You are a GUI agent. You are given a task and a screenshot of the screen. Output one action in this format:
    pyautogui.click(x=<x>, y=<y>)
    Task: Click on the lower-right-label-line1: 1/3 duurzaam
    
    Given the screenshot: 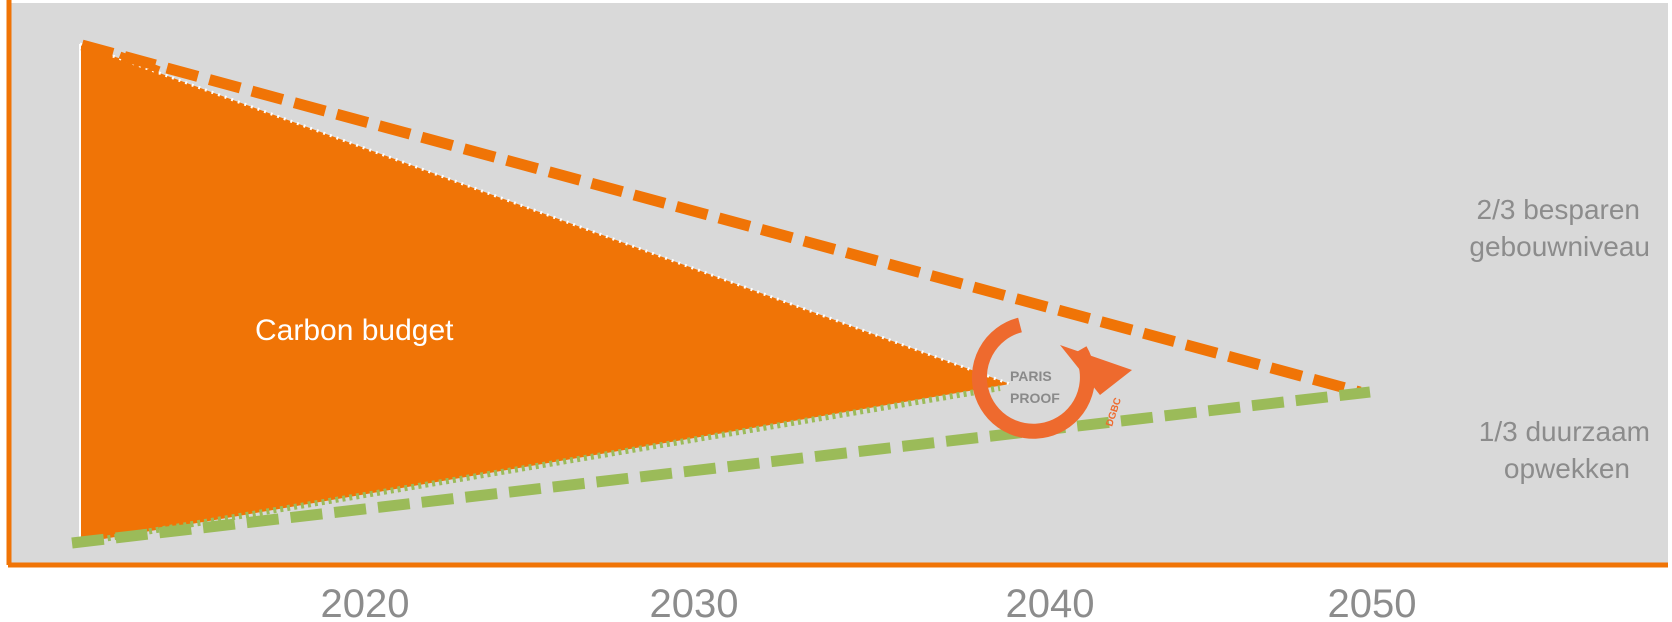 What is the action you would take?
    pyautogui.click(x=1564, y=431)
    